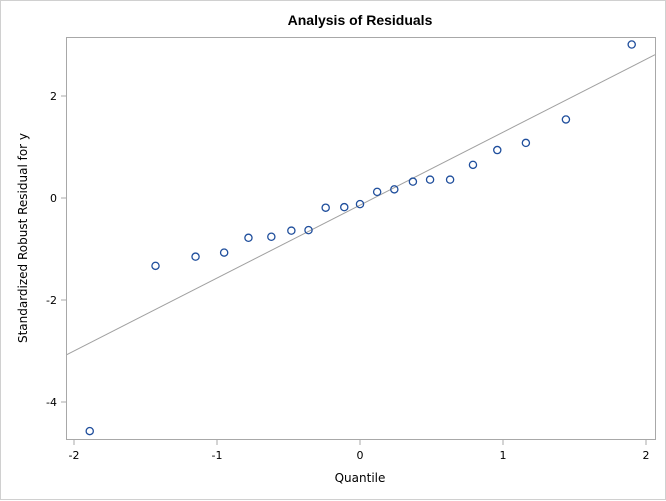 The width and height of the screenshot is (666, 501). I want to click on x-tick-label: 1, so click(503, 455).